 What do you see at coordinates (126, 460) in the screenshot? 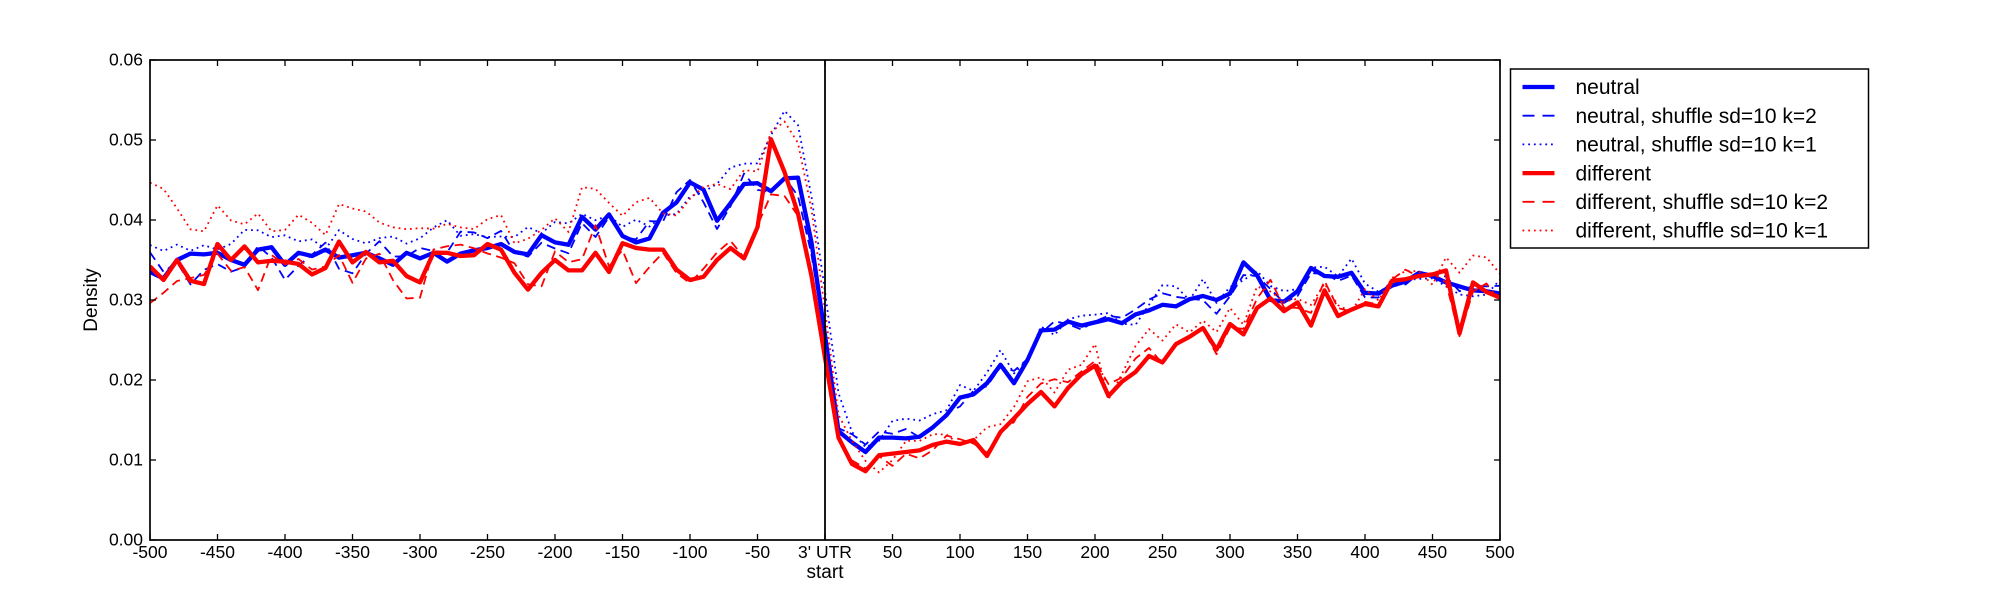
I see `svg-text: 0.01` at bounding box center [126, 460].